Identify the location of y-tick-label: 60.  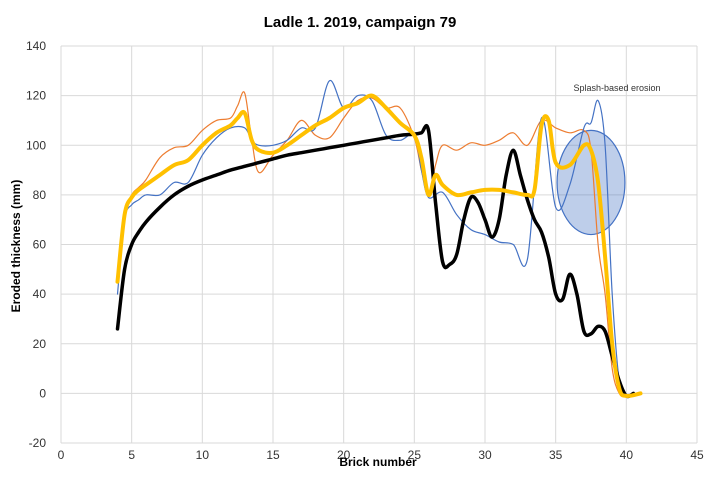
(40, 245).